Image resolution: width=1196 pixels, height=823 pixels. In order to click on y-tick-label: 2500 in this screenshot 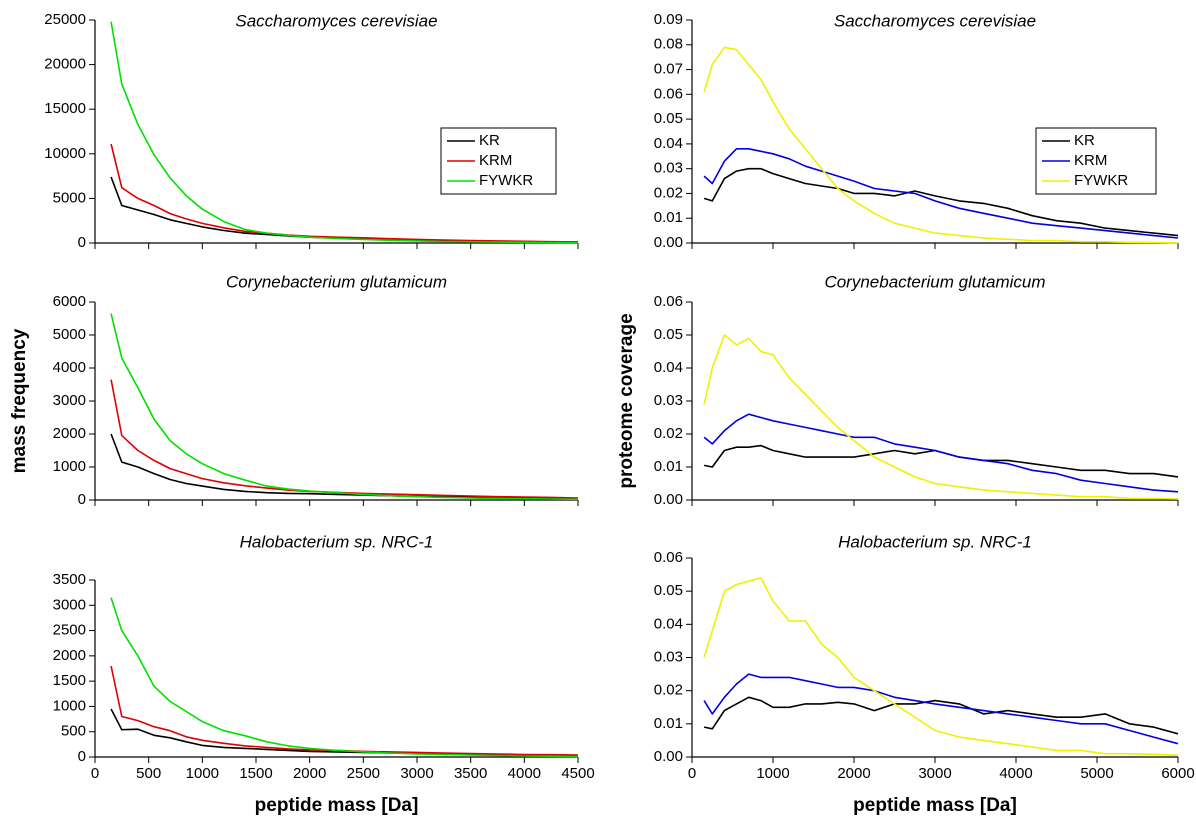, I will do `click(69, 630)`.